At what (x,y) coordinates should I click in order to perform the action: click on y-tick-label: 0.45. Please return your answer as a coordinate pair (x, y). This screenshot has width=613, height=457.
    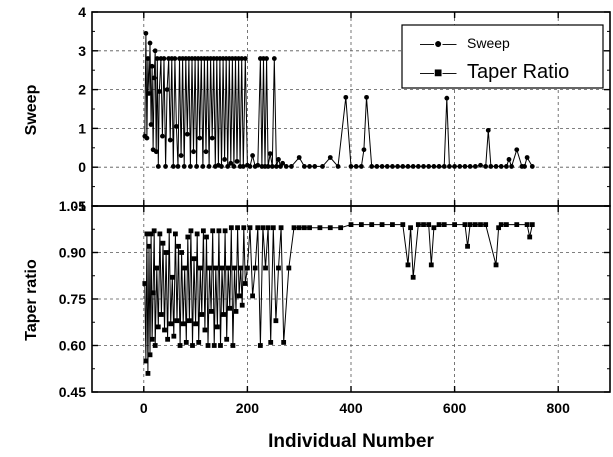
    Looking at the image, I should click on (72, 392).